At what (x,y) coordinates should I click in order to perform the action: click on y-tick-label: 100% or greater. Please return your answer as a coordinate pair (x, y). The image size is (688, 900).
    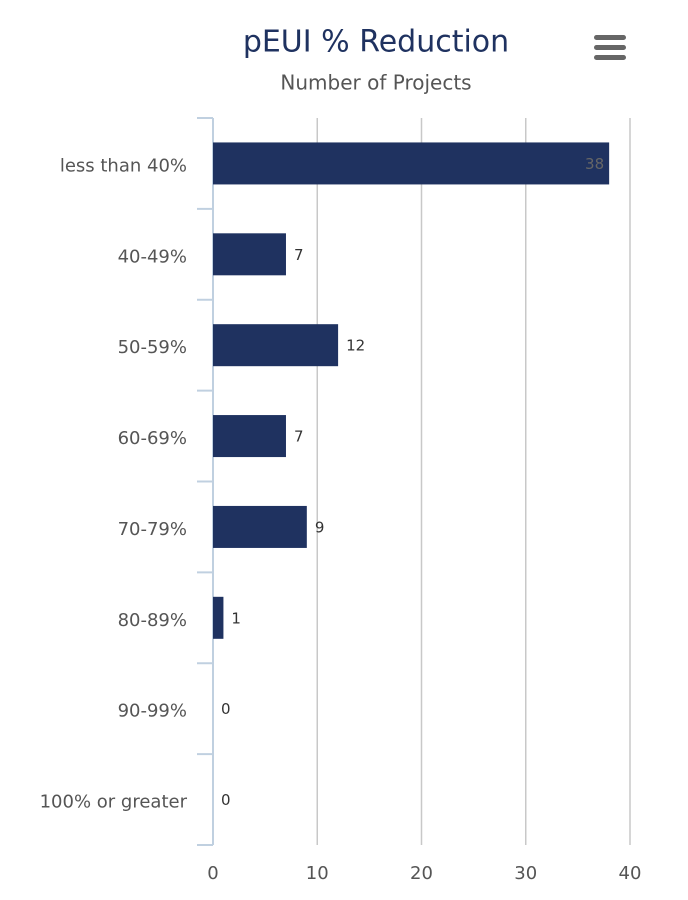
    Looking at the image, I should click on (114, 802).